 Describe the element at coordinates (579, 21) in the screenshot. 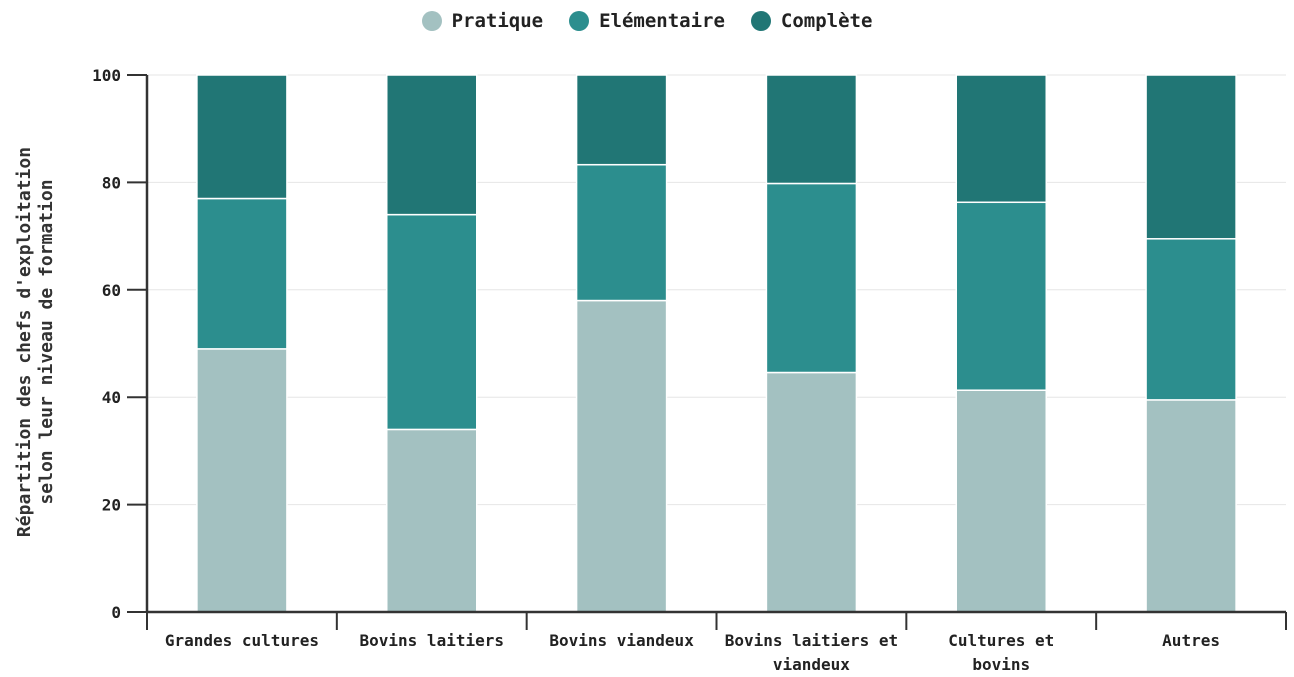

I see `legend-swatch-elementaire` at that location.